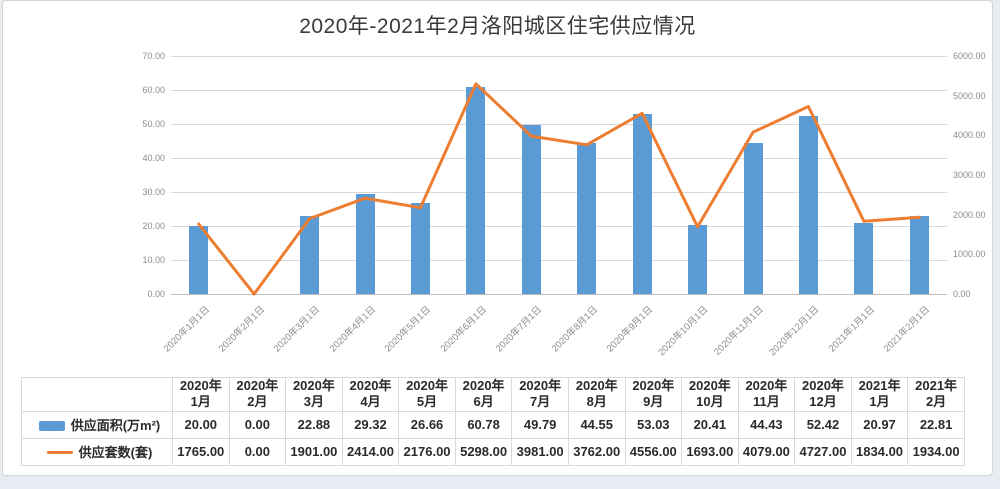  Describe the element at coordinates (153, 90) in the screenshot. I see `left-axis-tick-label: 60.00` at that location.